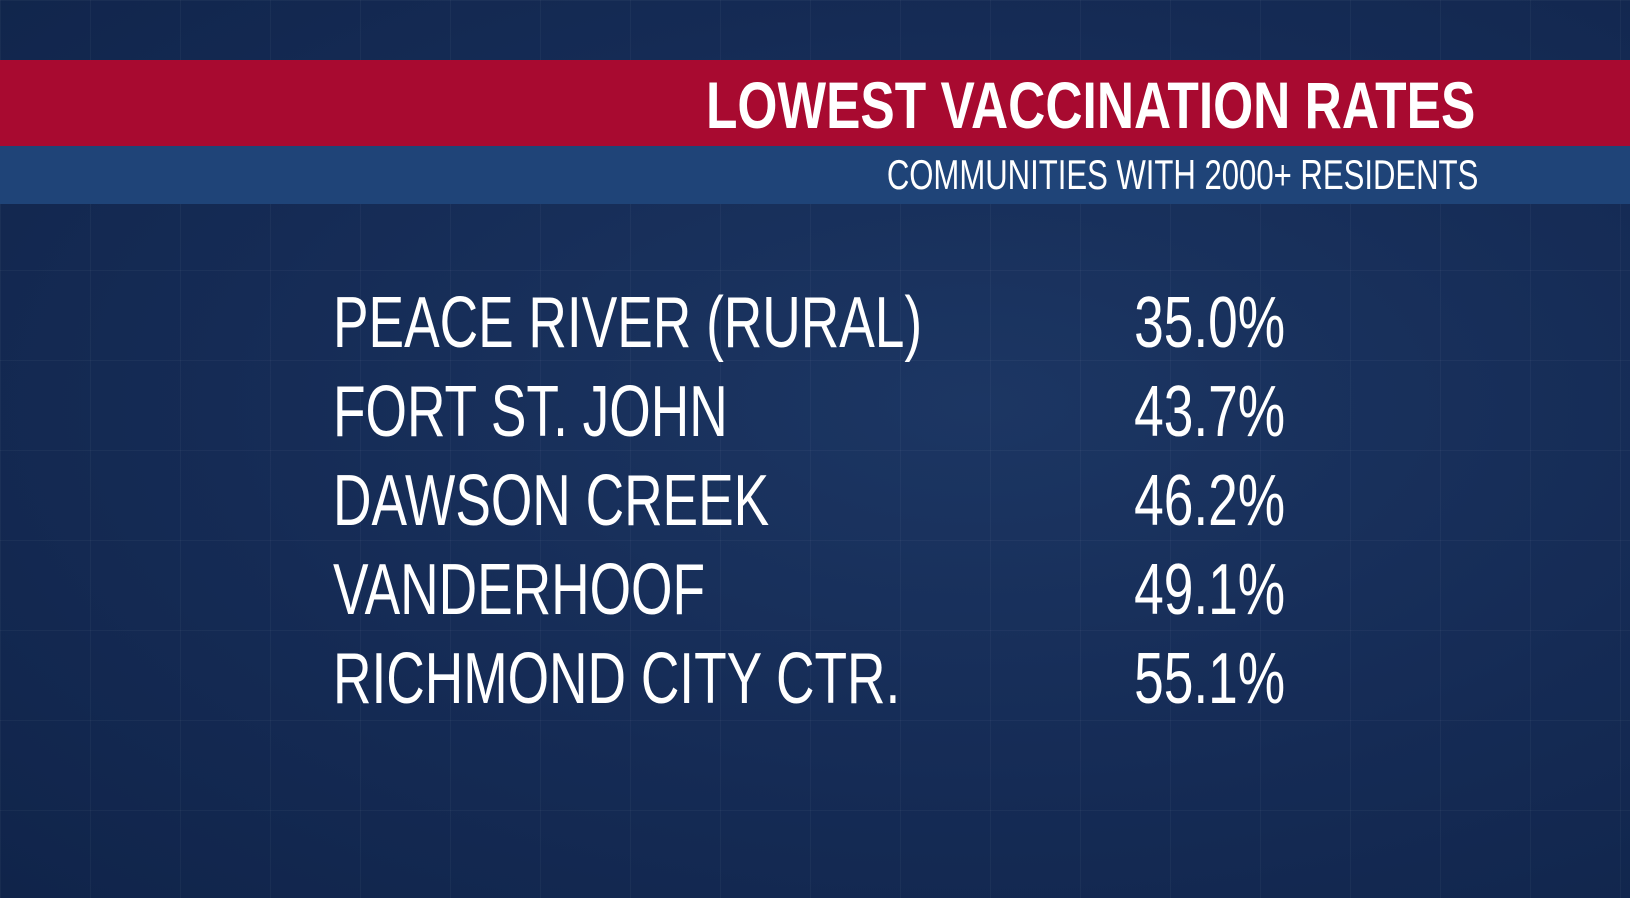 The image size is (1630, 898). I want to click on community-name: VANDERHOOF, so click(519, 590).